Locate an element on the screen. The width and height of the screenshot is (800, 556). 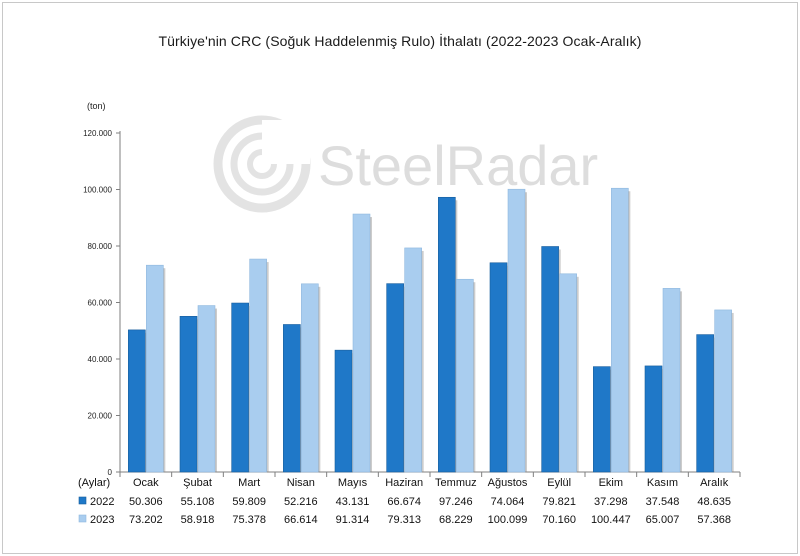
data-label-2022: 59.809 is located at coordinates (249, 502).